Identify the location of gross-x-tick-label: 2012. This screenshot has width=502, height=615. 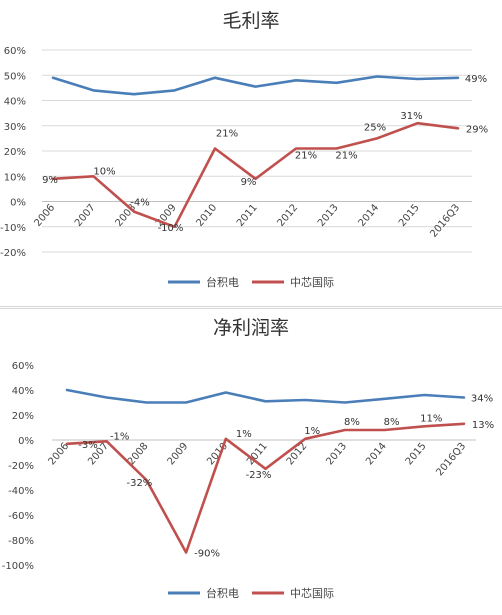
(288, 215).